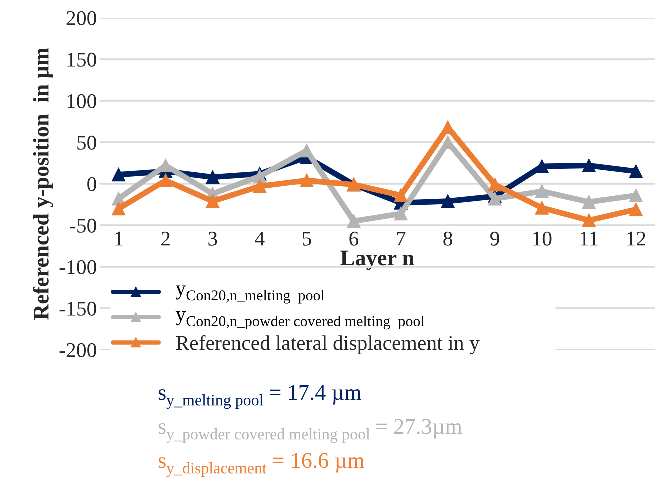 This screenshot has height=485, width=664. I want to click on x-tick-label: 4, so click(260, 239).